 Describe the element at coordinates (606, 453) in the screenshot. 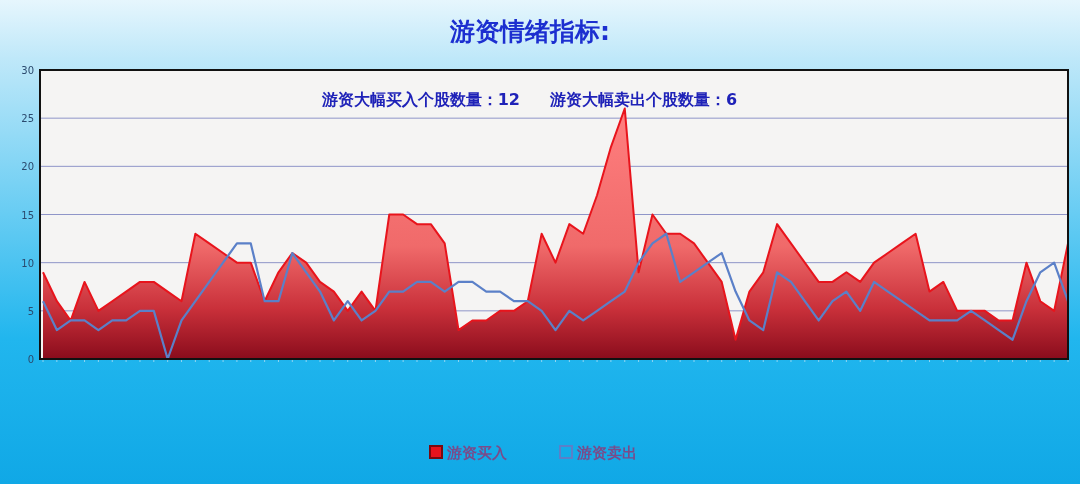

I see `legend-label: 游资卖出` at that location.